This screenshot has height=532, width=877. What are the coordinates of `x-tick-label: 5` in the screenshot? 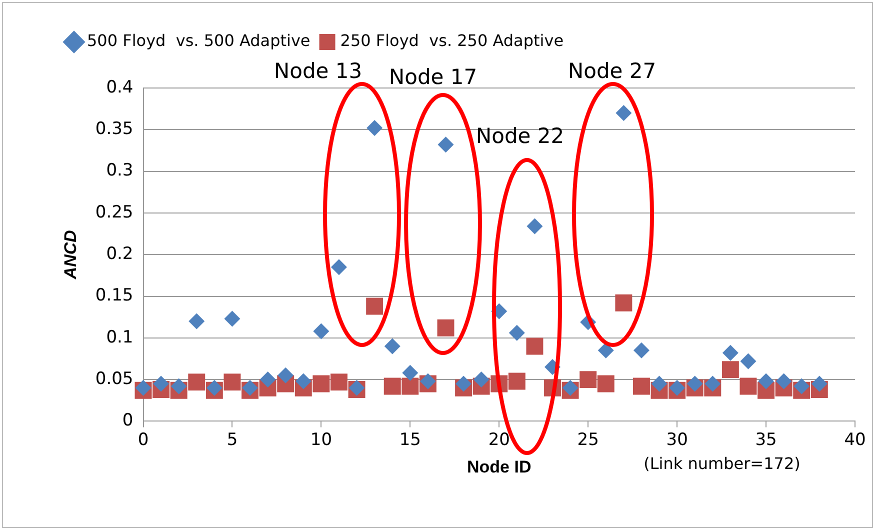 It's located at (232, 440).